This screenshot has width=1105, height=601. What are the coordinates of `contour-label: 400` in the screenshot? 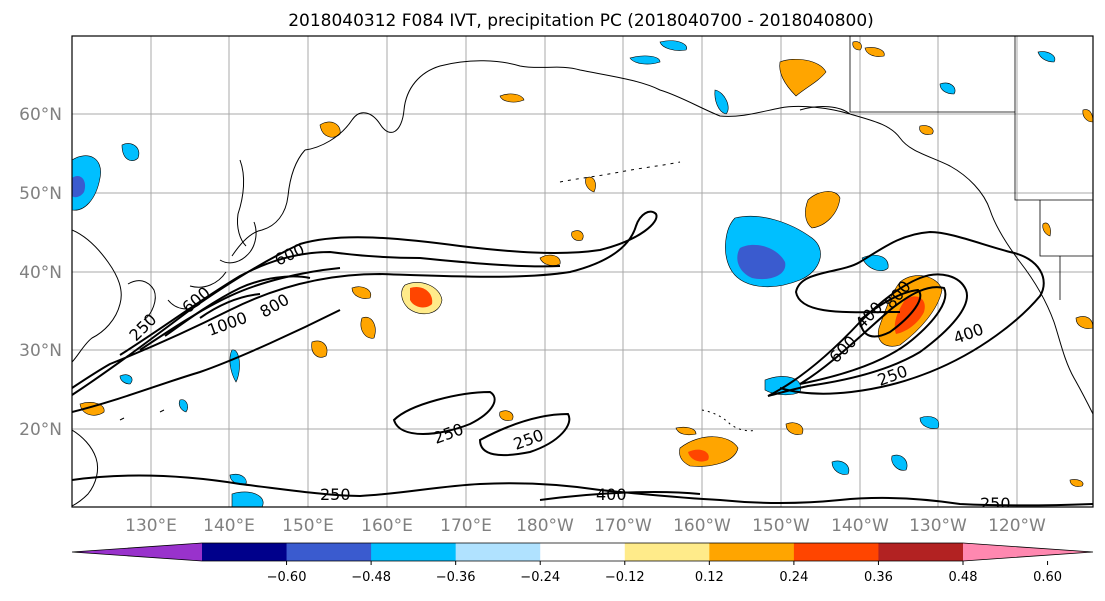 It's located at (611, 494).